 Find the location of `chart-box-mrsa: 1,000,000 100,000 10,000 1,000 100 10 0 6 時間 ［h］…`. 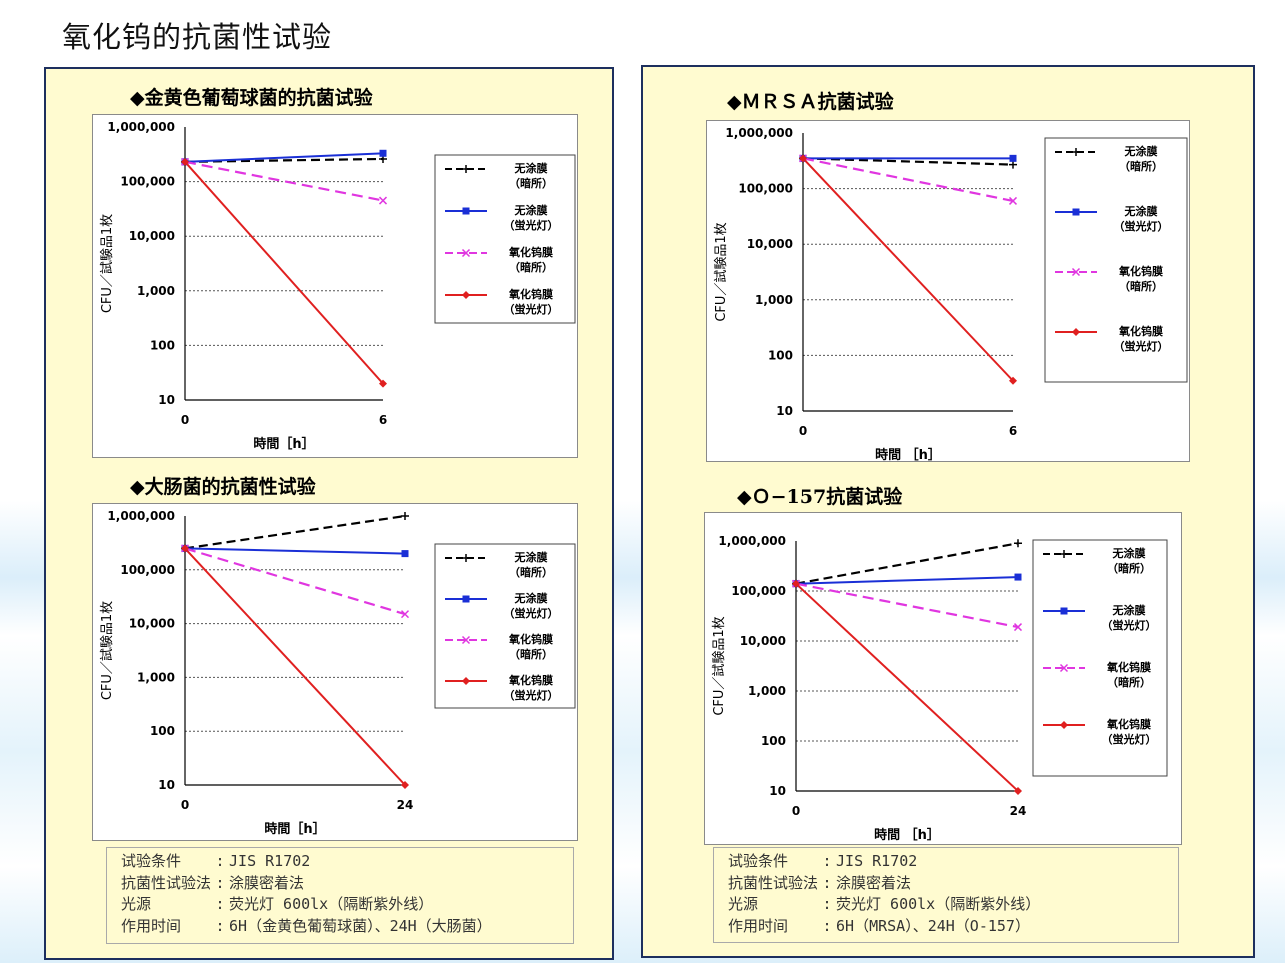

chart-box-mrsa: 1,000,000 100,000 10,000 1,000 100 10 0 6 時間 ［h］… is located at coordinates (948, 291).